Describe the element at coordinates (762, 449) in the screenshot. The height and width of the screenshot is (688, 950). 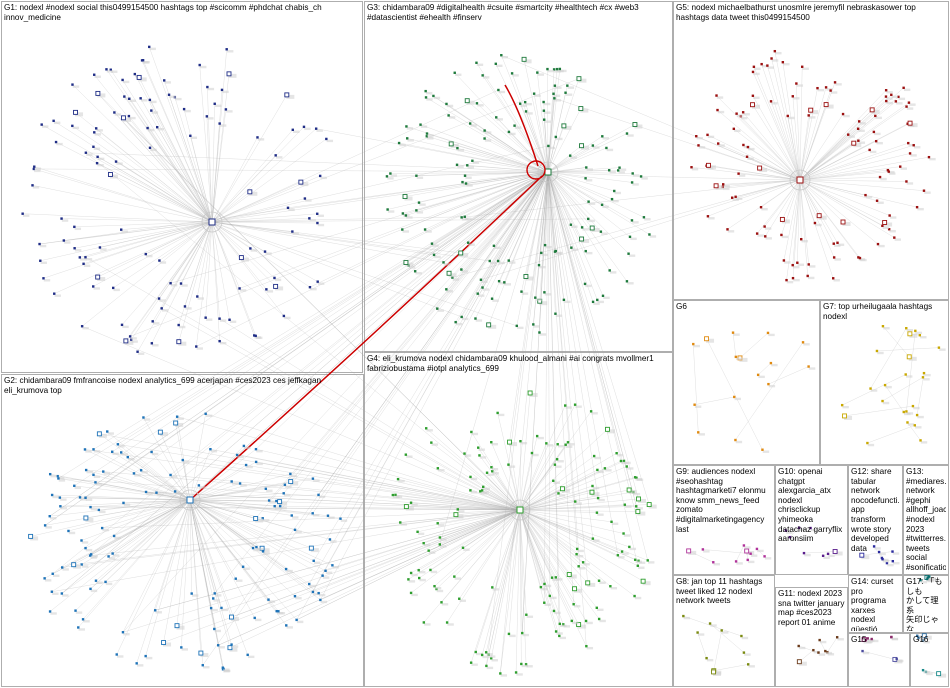
I see `node-g6` at that location.